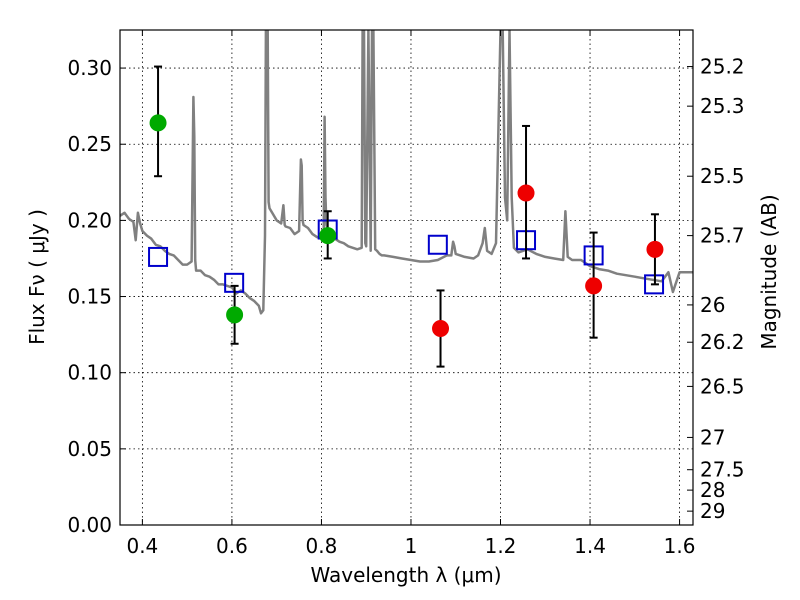  I want to click on x-axis-label: Wavelength λ (μm), so click(405, 575).